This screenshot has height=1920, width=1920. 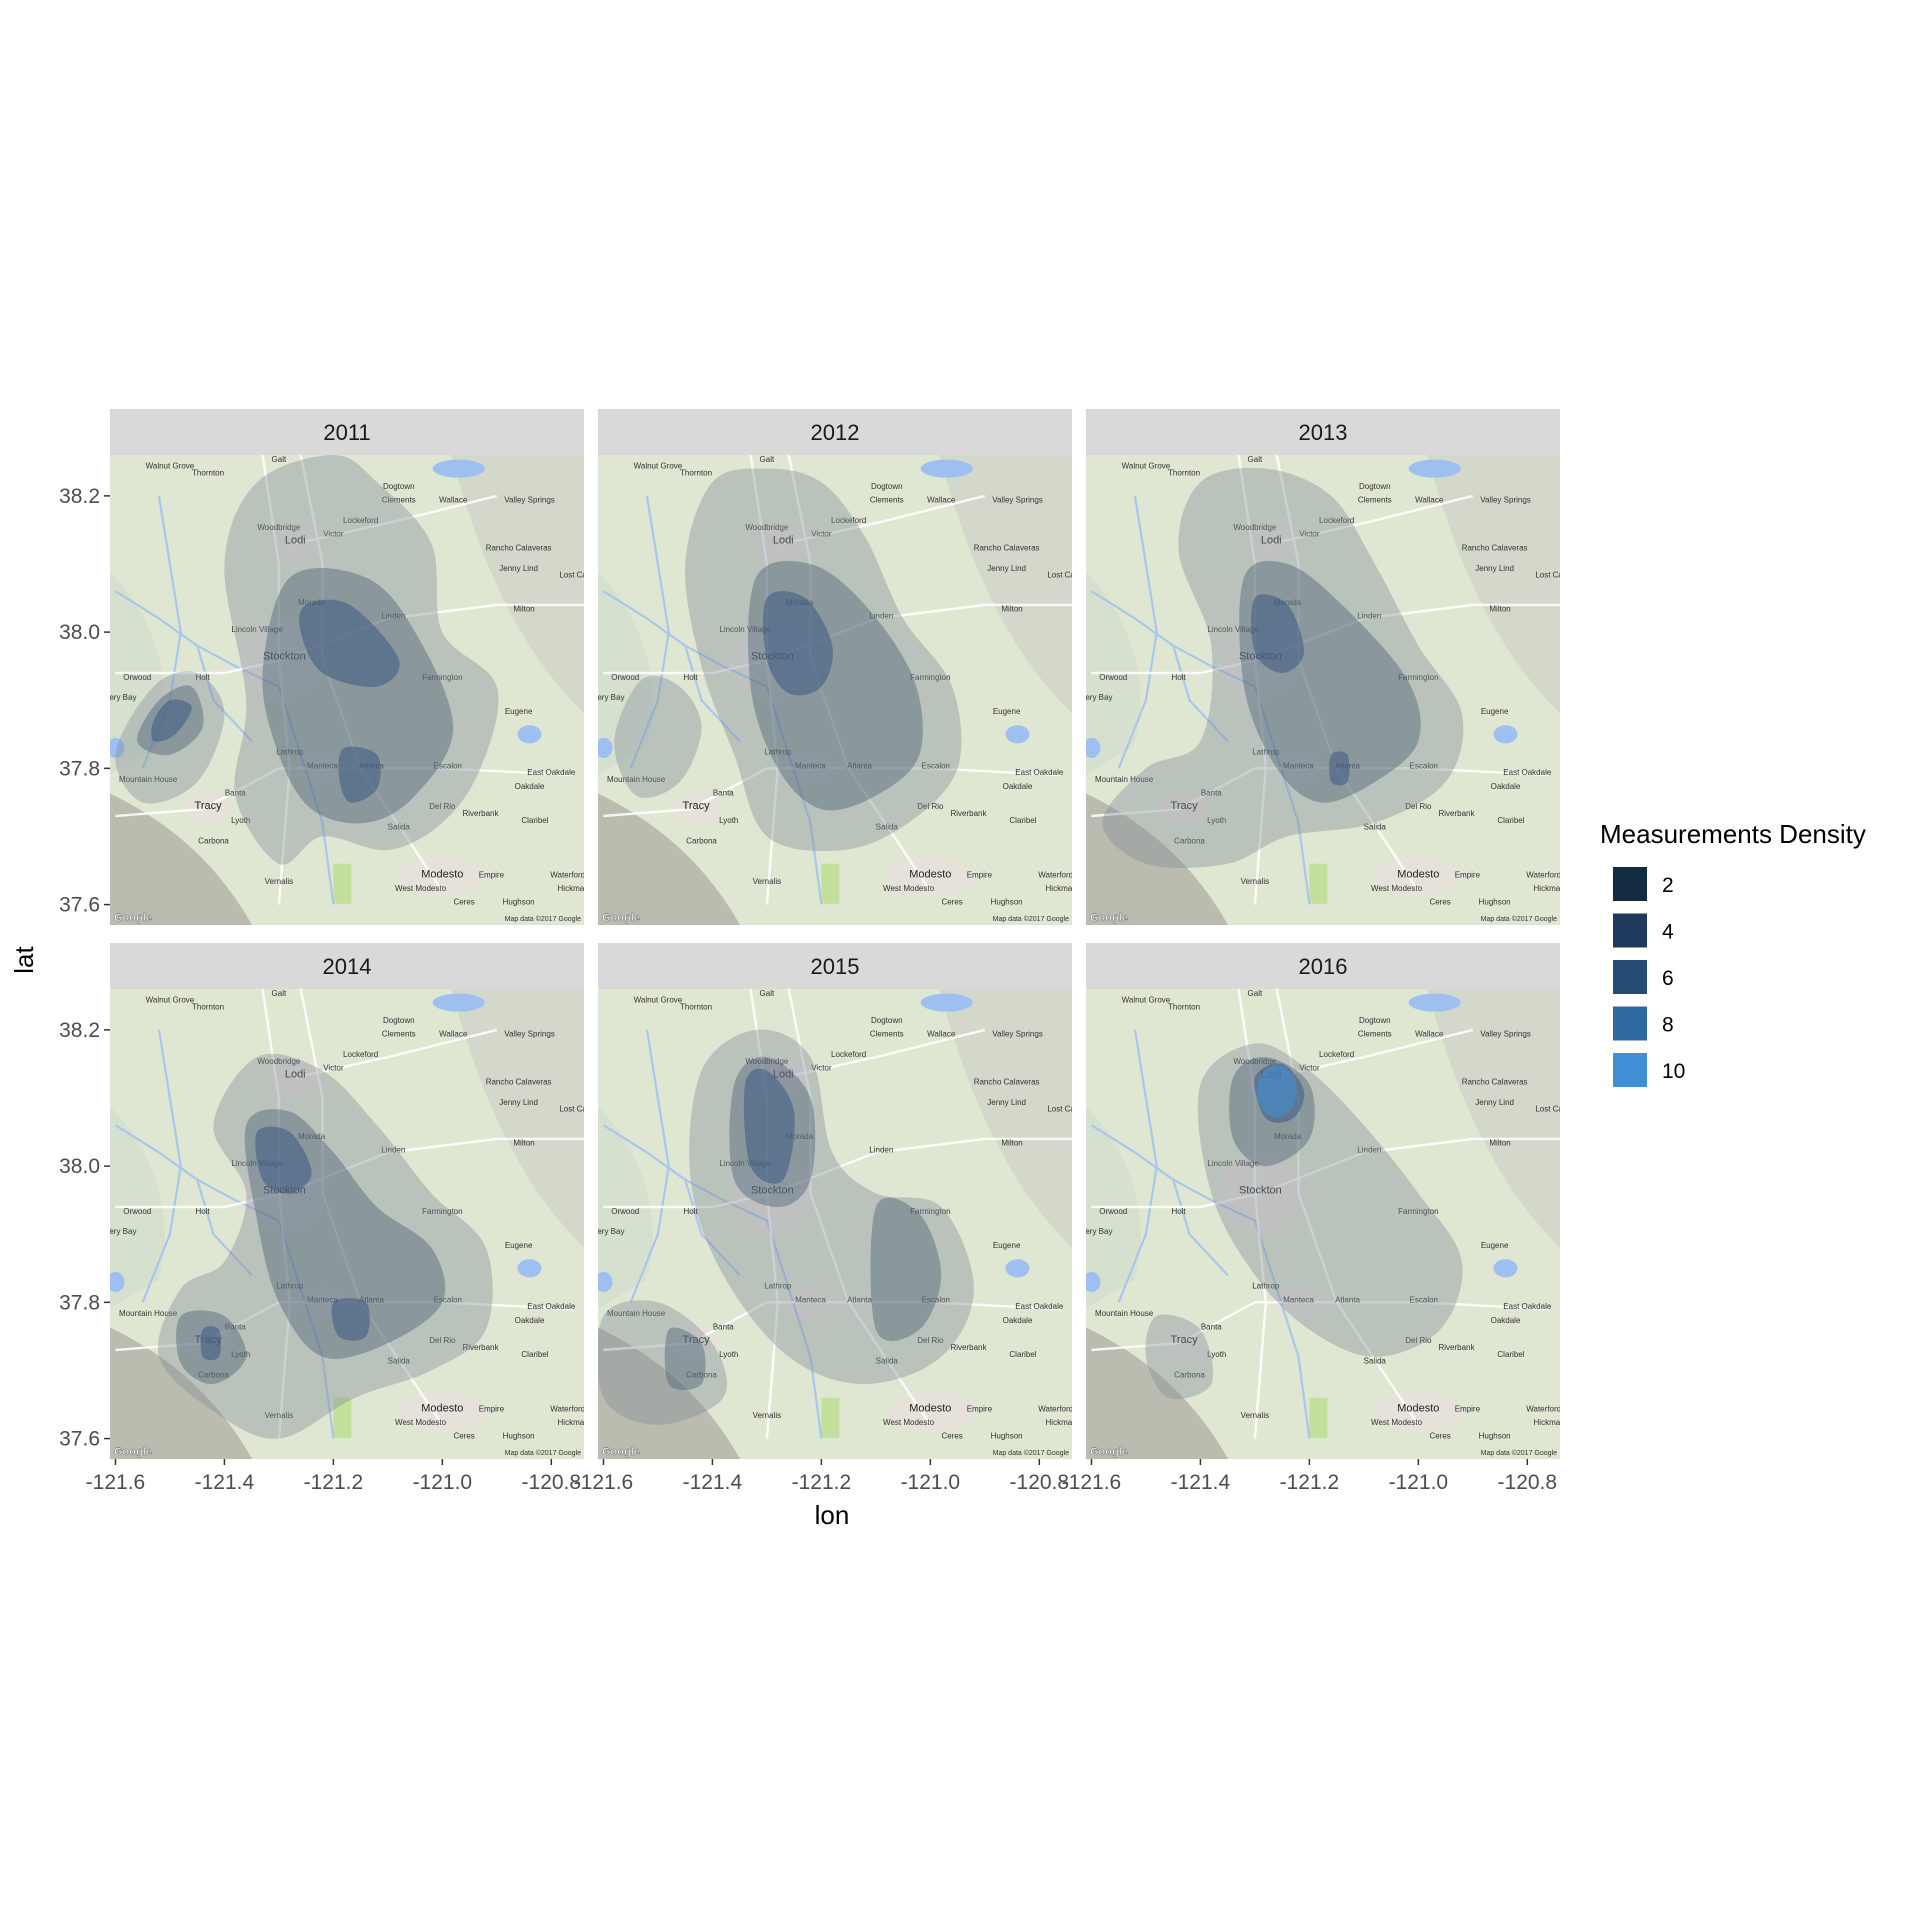 What do you see at coordinates (696, 472) in the screenshot?
I see `map-place-label: Thornton` at bounding box center [696, 472].